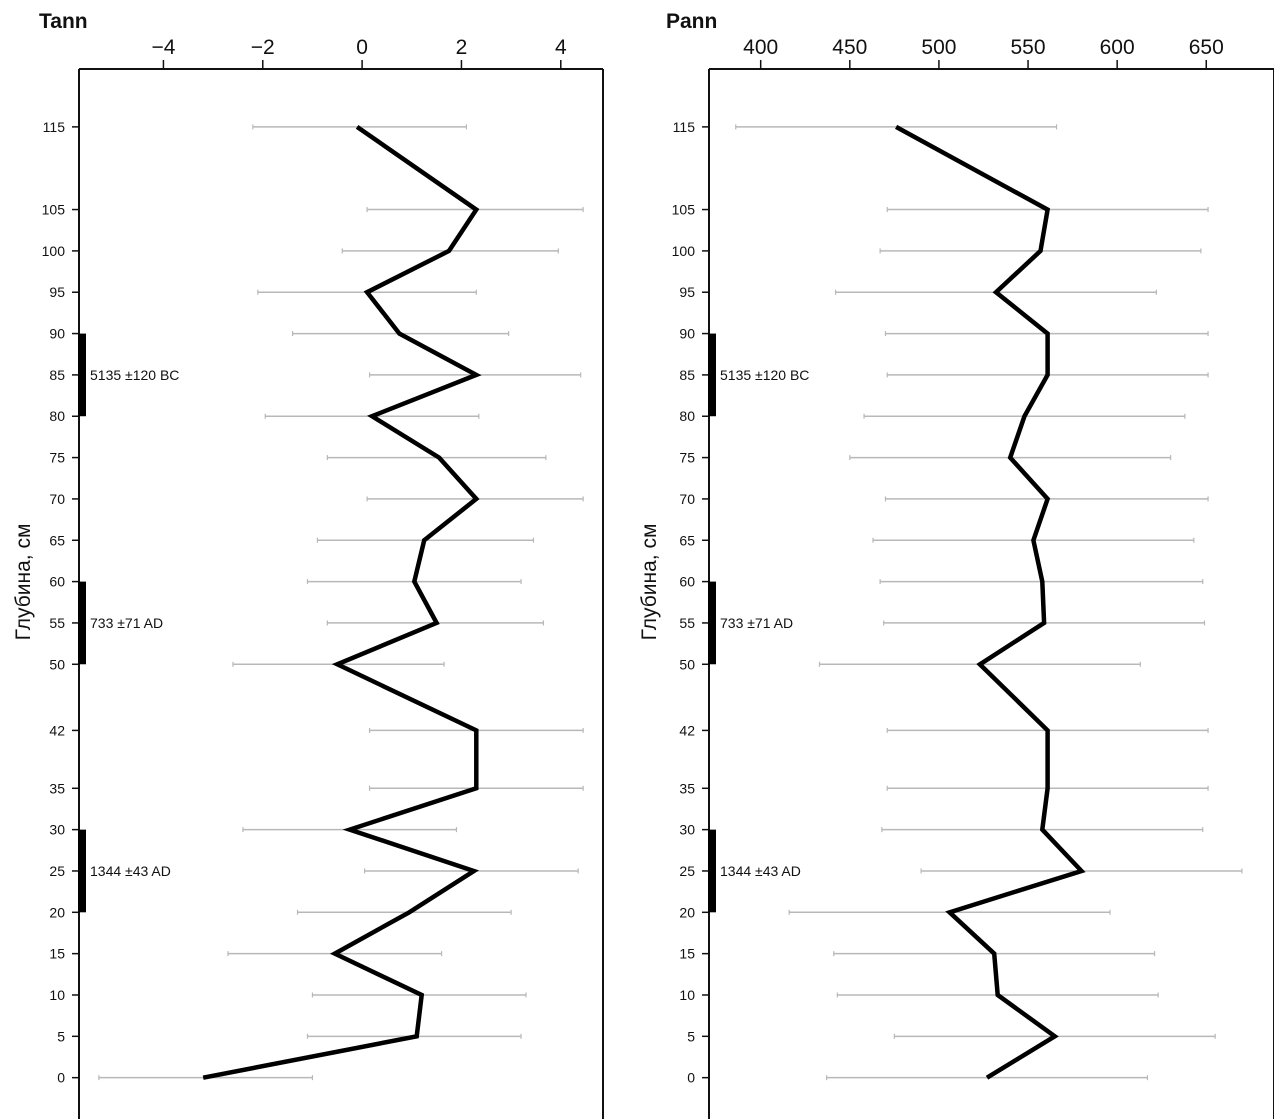 Image resolution: width=1274 pixels, height=1119 pixels. I want to click on x-tick-label: 400, so click(760, 47).